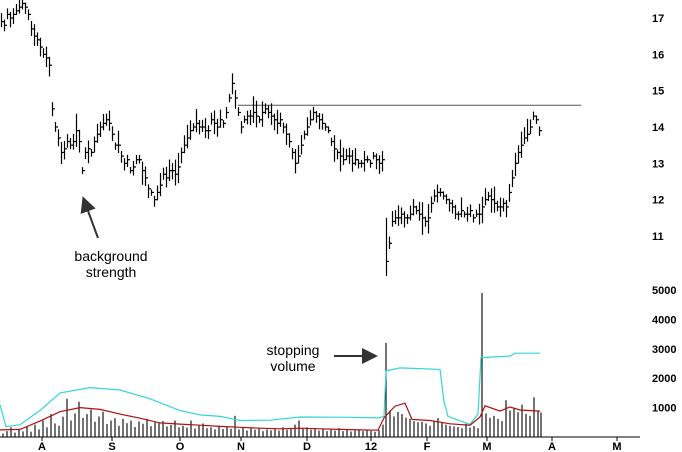 The image size is (682, 452). I want to click on short-volume-average-line, so click(270, 416).